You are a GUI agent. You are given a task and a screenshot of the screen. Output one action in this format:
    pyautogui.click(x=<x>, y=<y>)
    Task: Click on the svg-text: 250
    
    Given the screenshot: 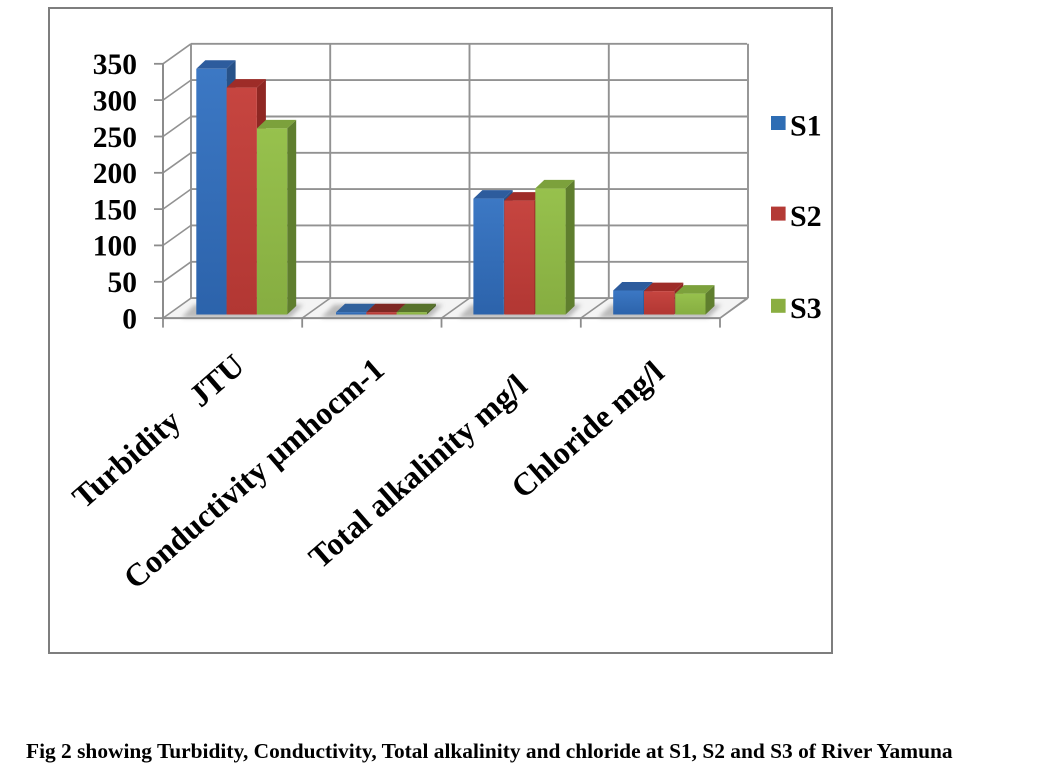 What is the action you would take?
    pyautogui.click(x=115, y=138)
    